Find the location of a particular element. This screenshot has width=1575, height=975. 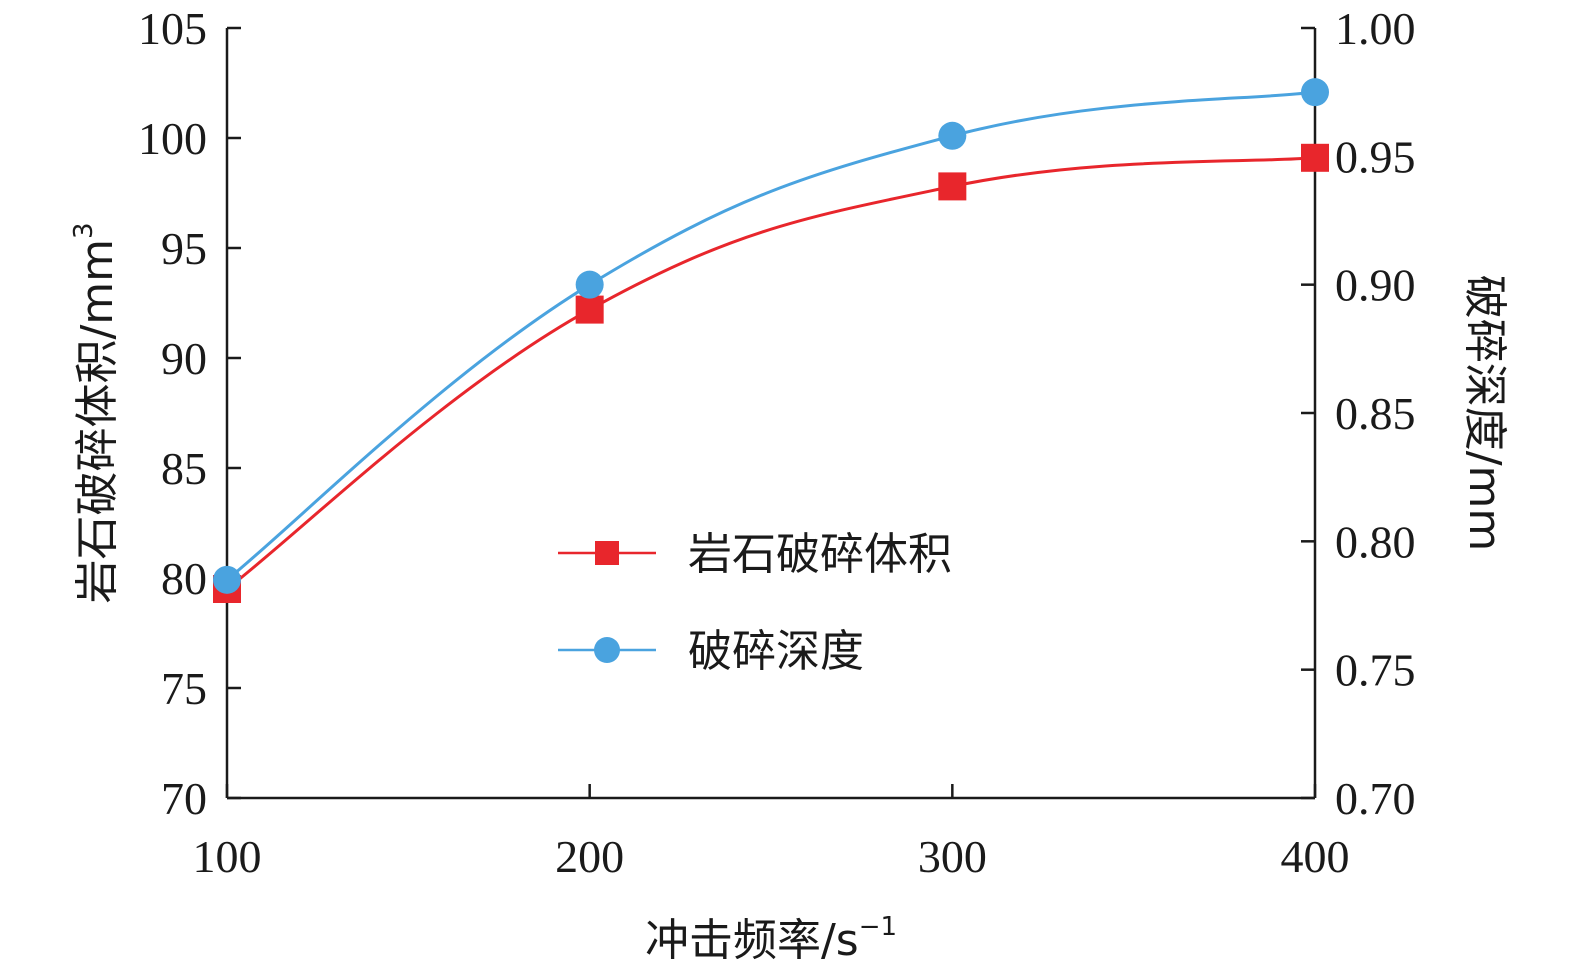

left-y-tick-label: 70 is located at coordinates (184, 798).